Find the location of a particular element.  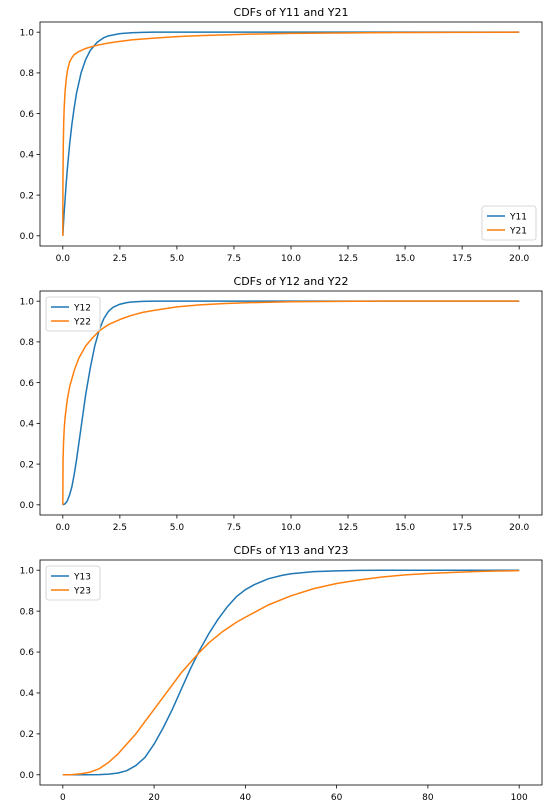

legend-label: Y11 is located at coordinates (518, 218).